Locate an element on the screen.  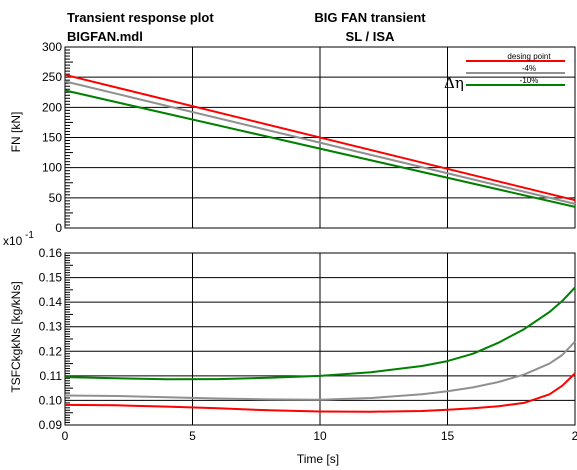
fn-ytick-label: 200 is located at coordinates (52, 107).